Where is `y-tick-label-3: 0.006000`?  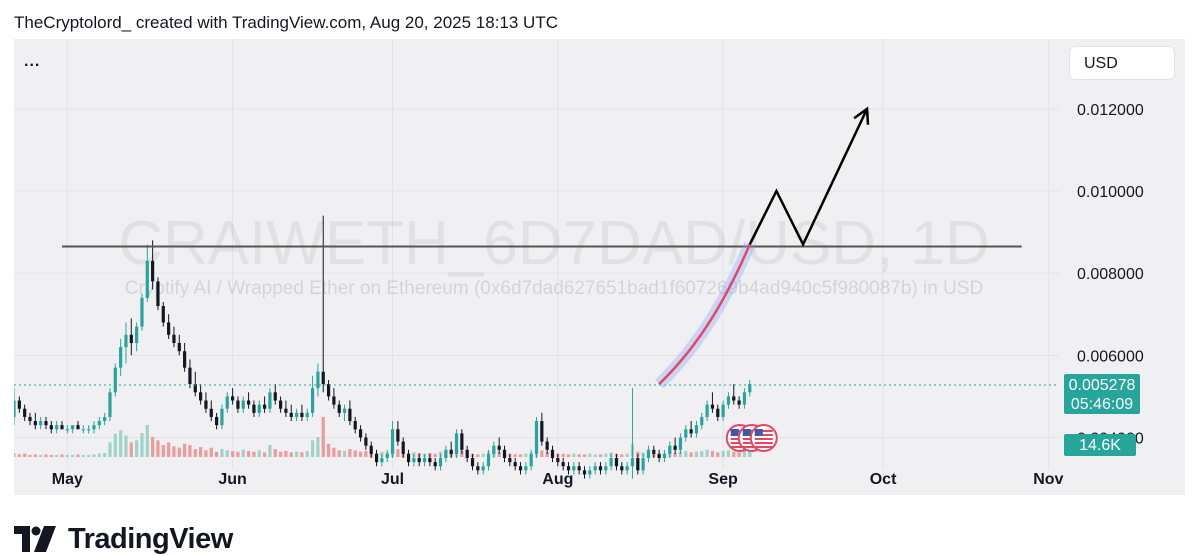
y-tick-label-3: 0.006000 is located at coordinates (1110, 356).